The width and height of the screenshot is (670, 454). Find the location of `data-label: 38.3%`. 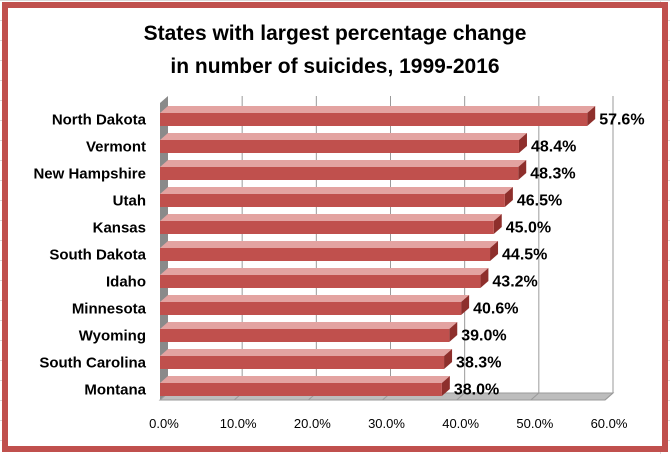

data-label: 38.3% is located at coordinates (478, 363).